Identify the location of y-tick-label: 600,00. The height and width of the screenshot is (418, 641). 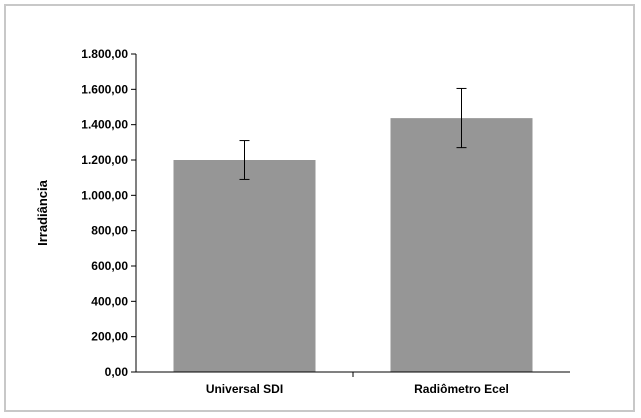
(109, 266).